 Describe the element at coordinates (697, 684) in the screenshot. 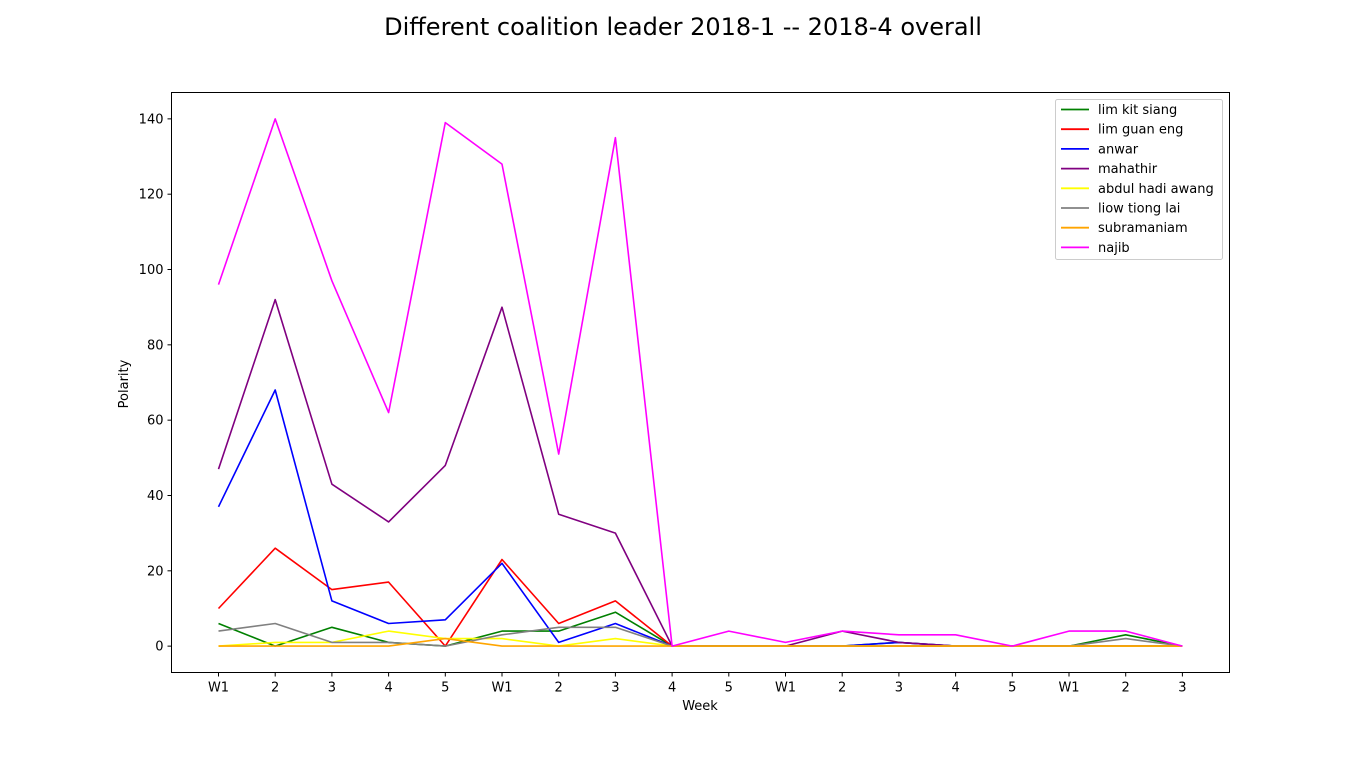

I see `x-axis: W1 2 3 4 5 W1 2 3 4 5 W1 2 3 4 5 W1 2 3` at that location.